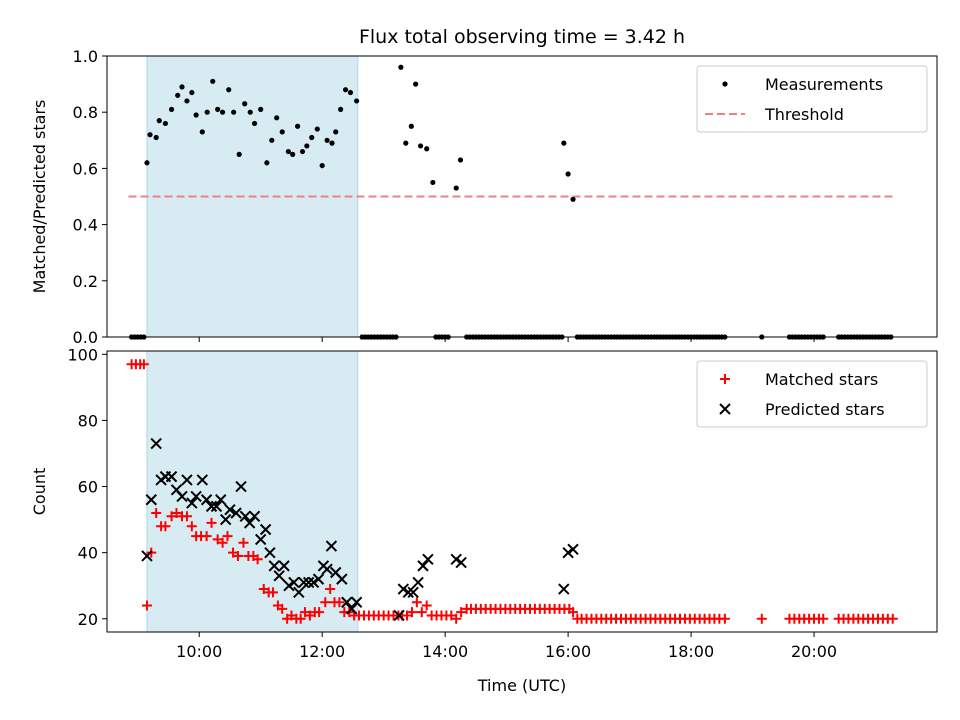 The image size is (960, 720). What do you see at coordinates (88, 420) in the screenshot?
I see `y-tick-label: 80` at bounding box center [88, 420].